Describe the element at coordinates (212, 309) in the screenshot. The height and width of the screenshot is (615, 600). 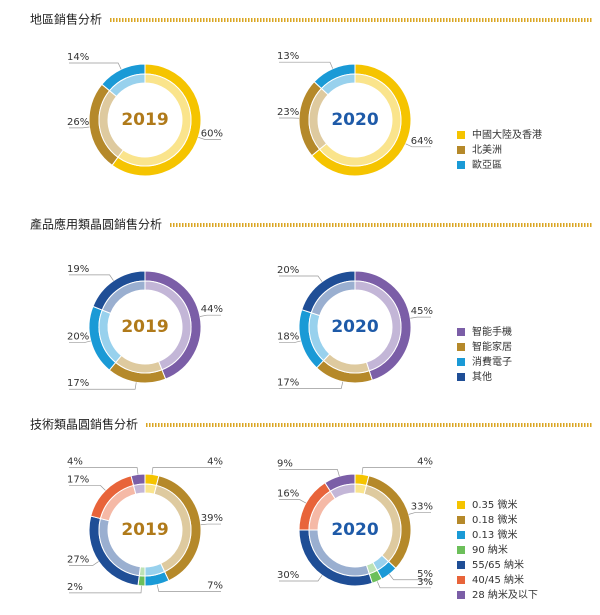
I see `value-label: 44%` at that location.